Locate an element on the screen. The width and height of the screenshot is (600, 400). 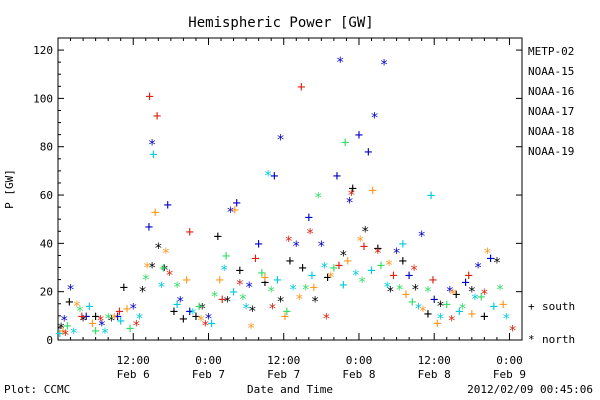
legend-north-label: north is located at coordinates (558, 339).